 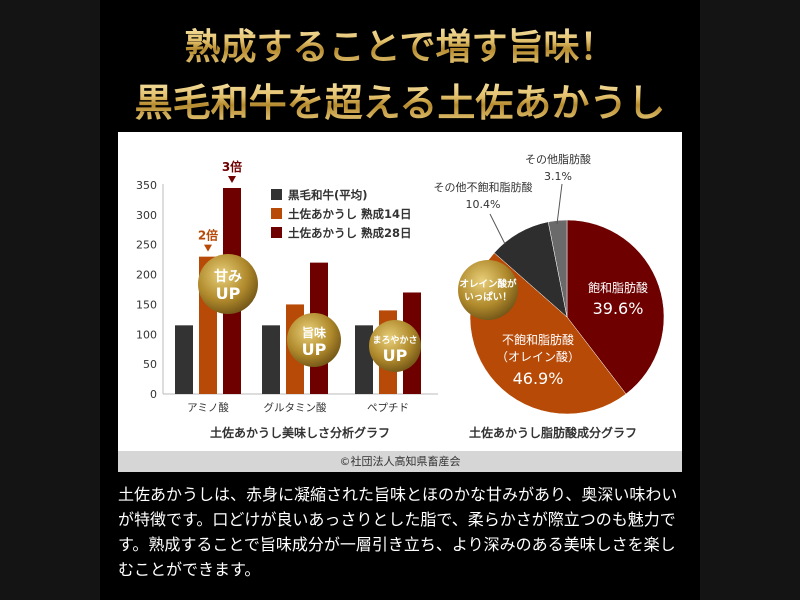 I want to click on y-tick-label: 100, so click(x=146, y=334).